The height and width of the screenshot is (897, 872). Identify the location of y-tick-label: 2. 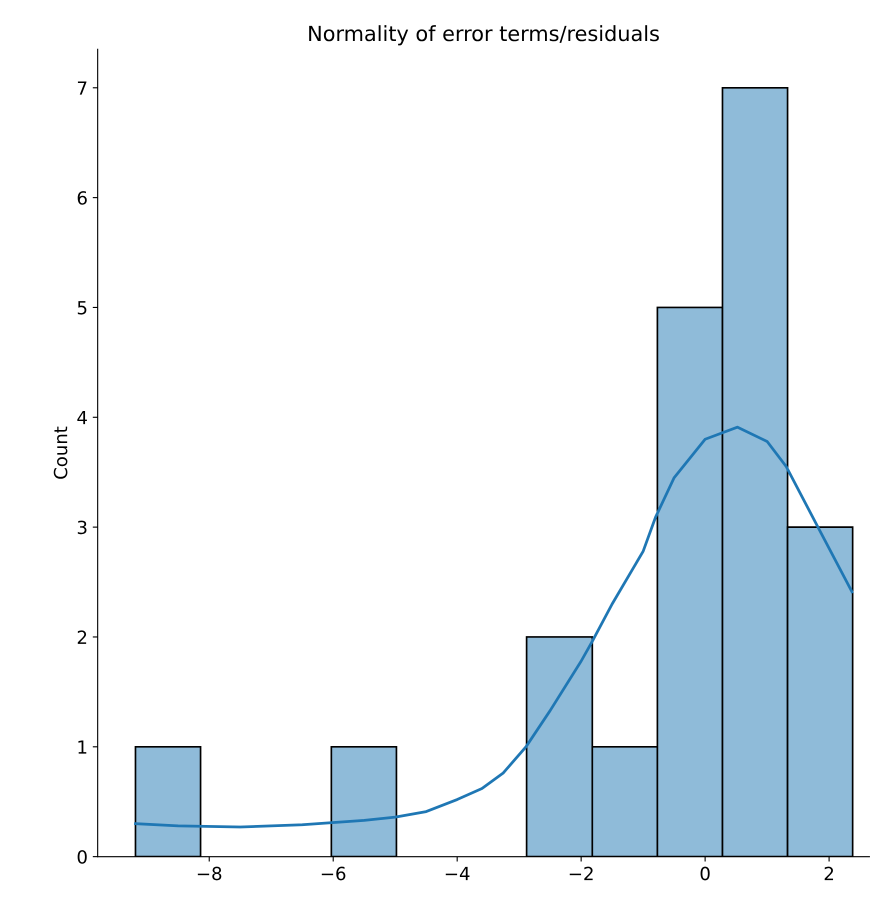
(82, 637).